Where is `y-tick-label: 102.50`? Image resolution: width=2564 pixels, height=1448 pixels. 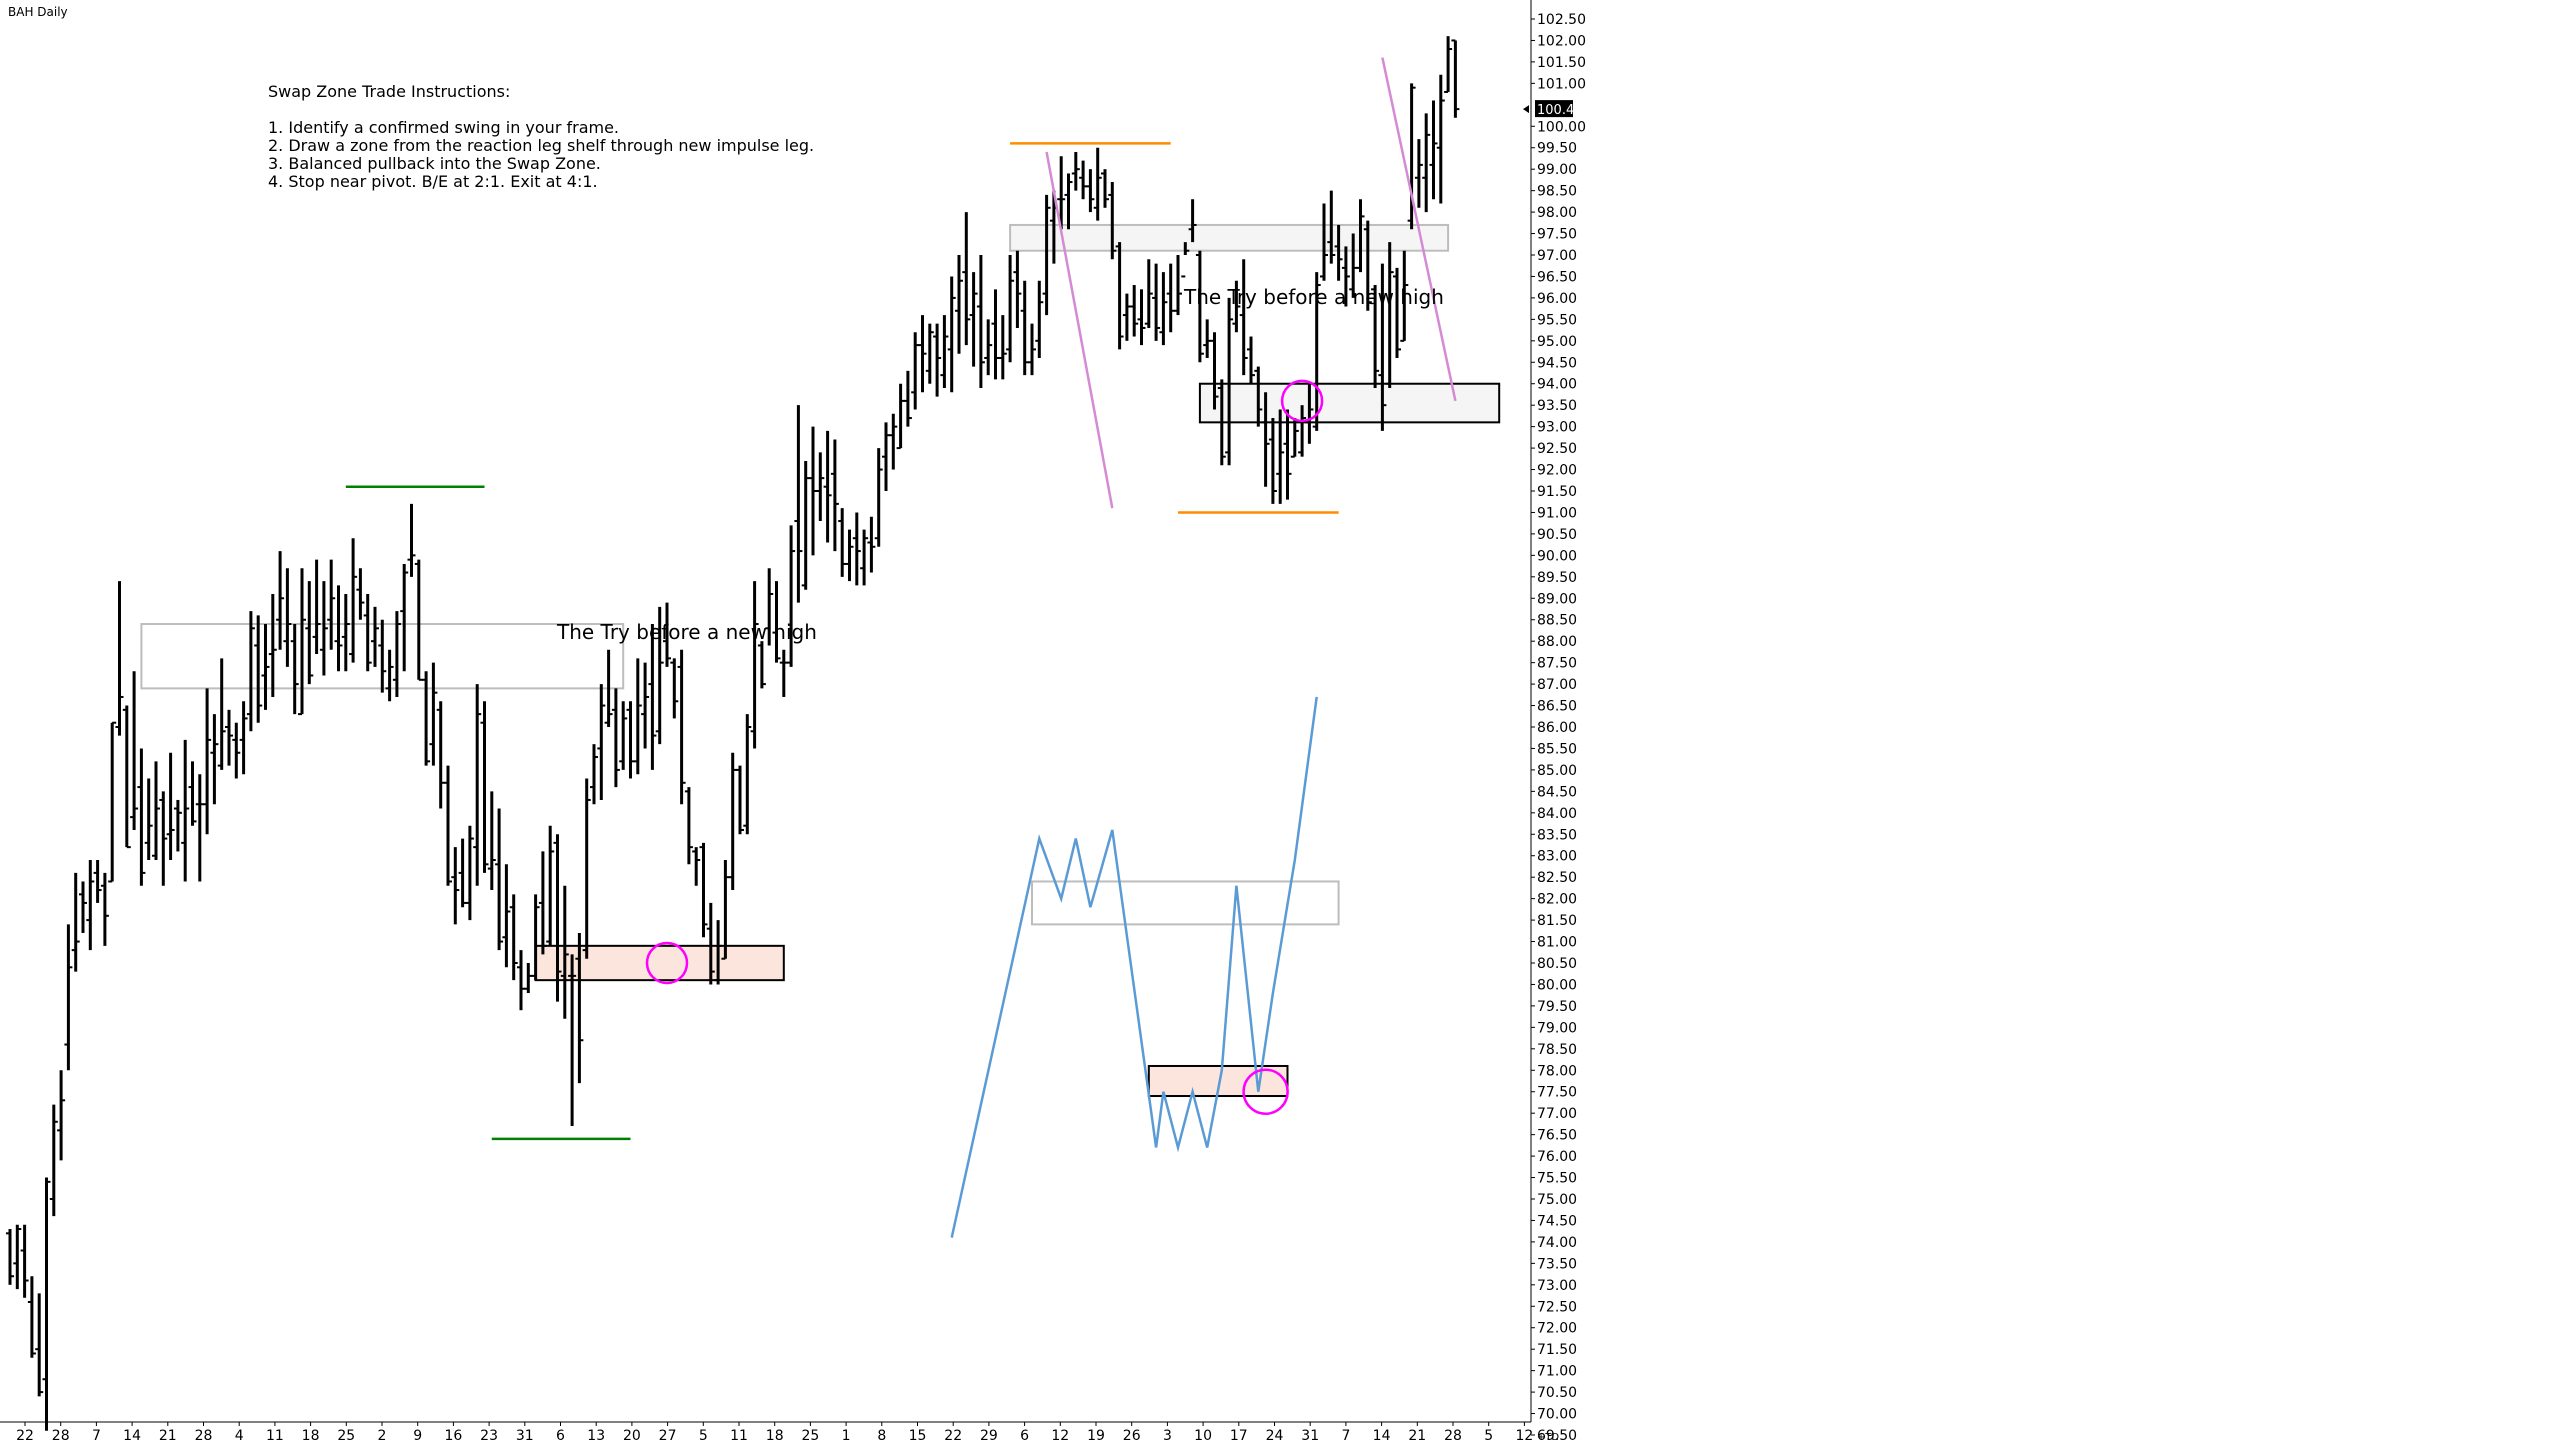
y-tick-label: 102.50 is located at coordinates (1561, 20).